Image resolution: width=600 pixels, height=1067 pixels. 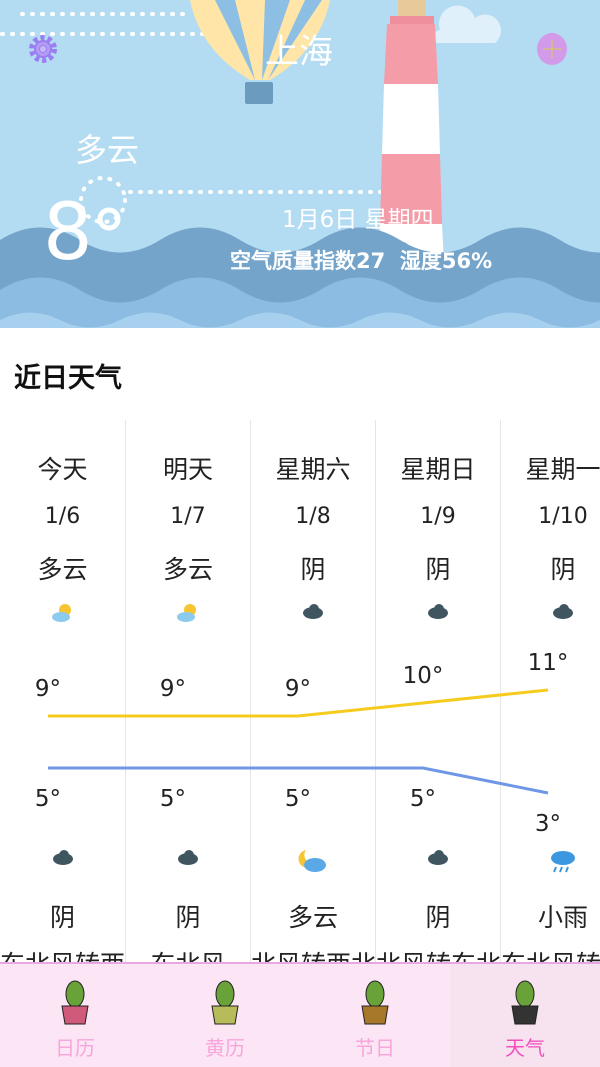 I want to click on nav-item-2: 节日, so click(x=375, y=1015).